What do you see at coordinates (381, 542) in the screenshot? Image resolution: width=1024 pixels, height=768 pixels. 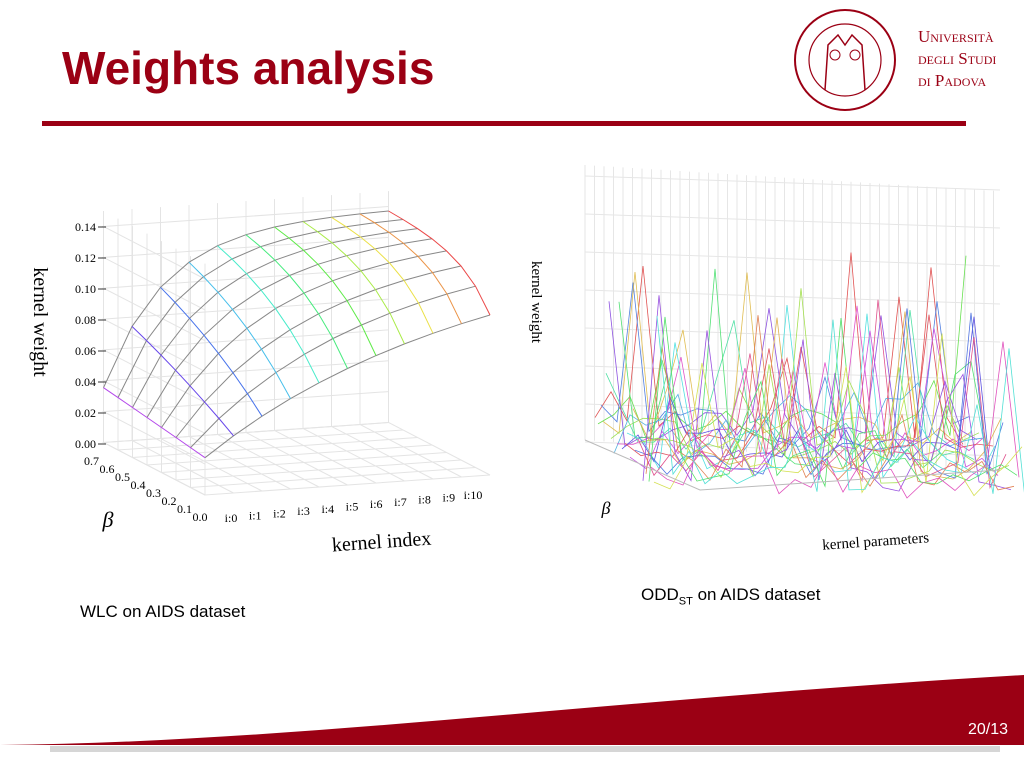 I see `x-axis-label: kernel index` at bounding box center [381, 542].